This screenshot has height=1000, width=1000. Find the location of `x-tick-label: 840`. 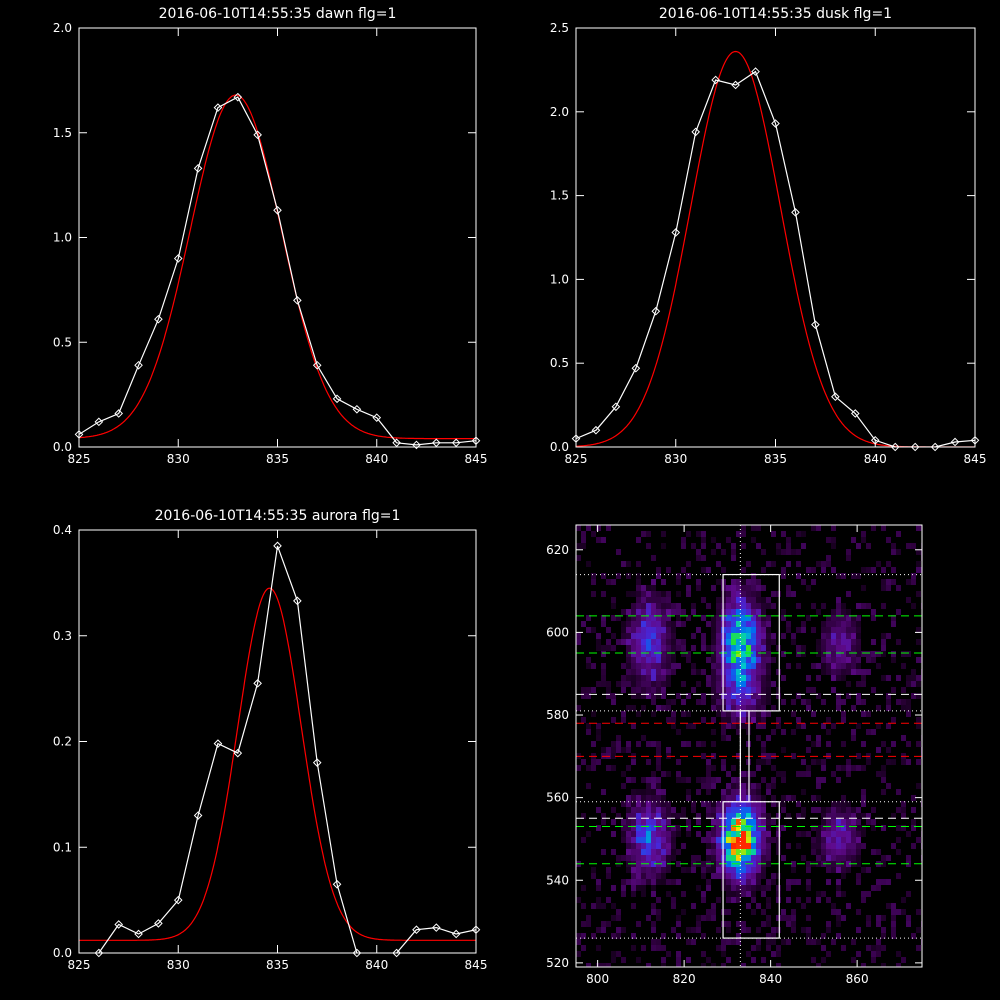

x-tick-label: 840 is located at coordinates (770, 979).